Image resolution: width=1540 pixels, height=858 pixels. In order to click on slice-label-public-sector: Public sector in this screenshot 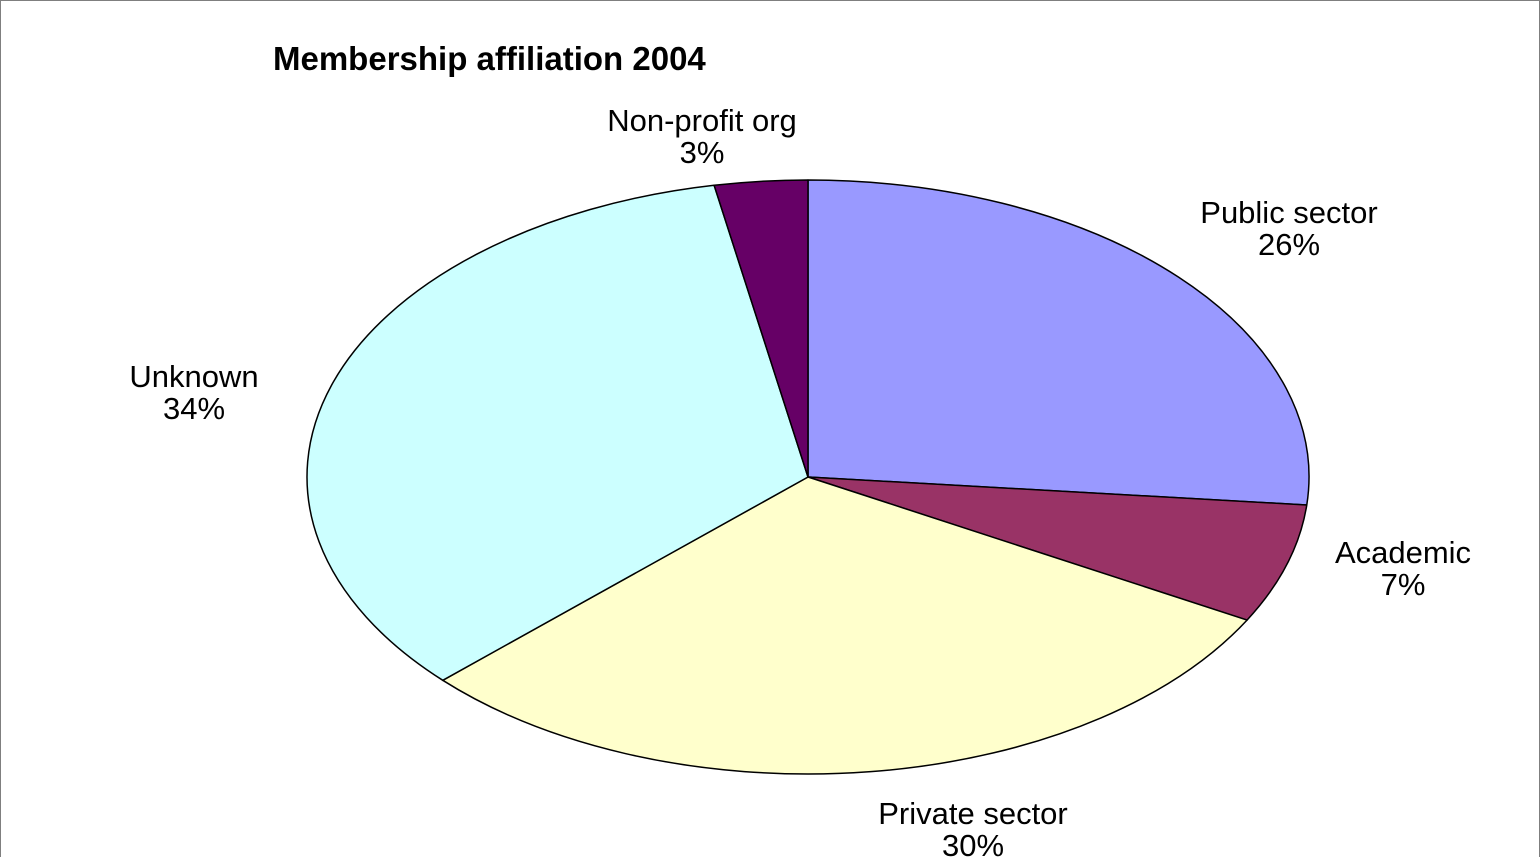, I will do `click(1288, 212)`.